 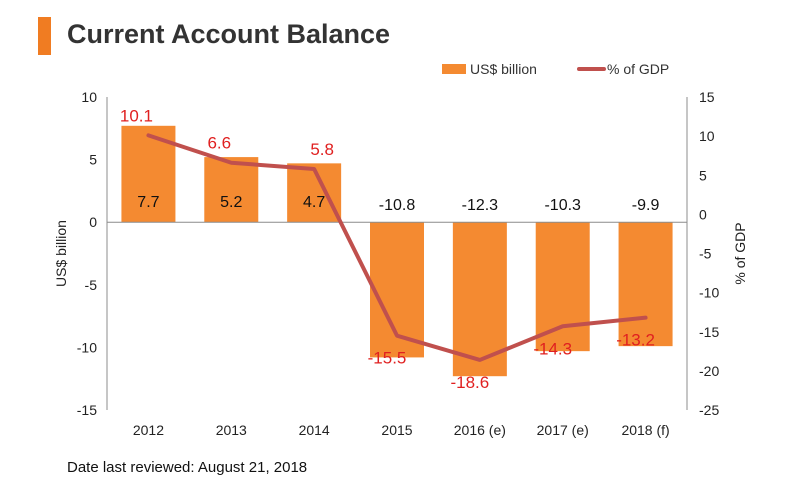 What do you see at coordinates (703, 214) in the screenshot?
I see `y2-tick-label: 0` at bounding box center [703, 214].